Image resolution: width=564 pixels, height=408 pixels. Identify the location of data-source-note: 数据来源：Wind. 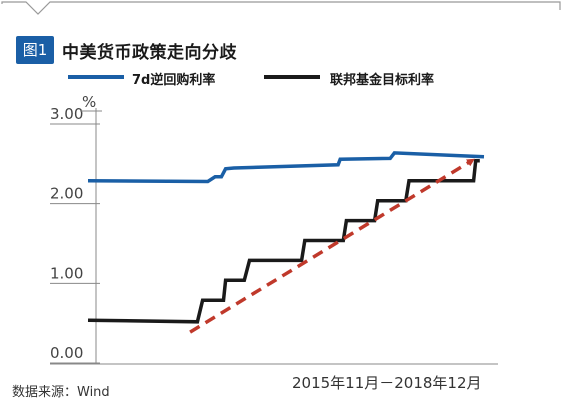
(61, 392).